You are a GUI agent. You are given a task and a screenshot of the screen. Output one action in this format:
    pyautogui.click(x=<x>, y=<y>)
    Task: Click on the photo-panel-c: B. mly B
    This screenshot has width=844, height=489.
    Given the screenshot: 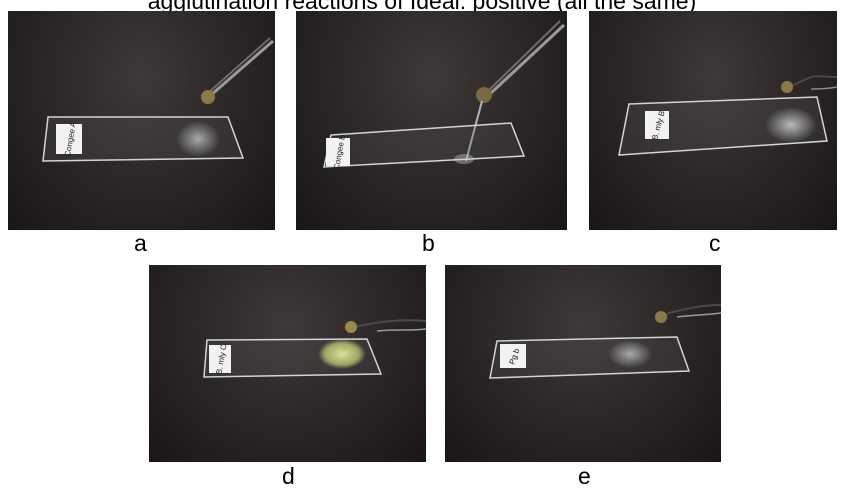 What is the action you would take?
    pyautogui.click(x=713, y=120)
    